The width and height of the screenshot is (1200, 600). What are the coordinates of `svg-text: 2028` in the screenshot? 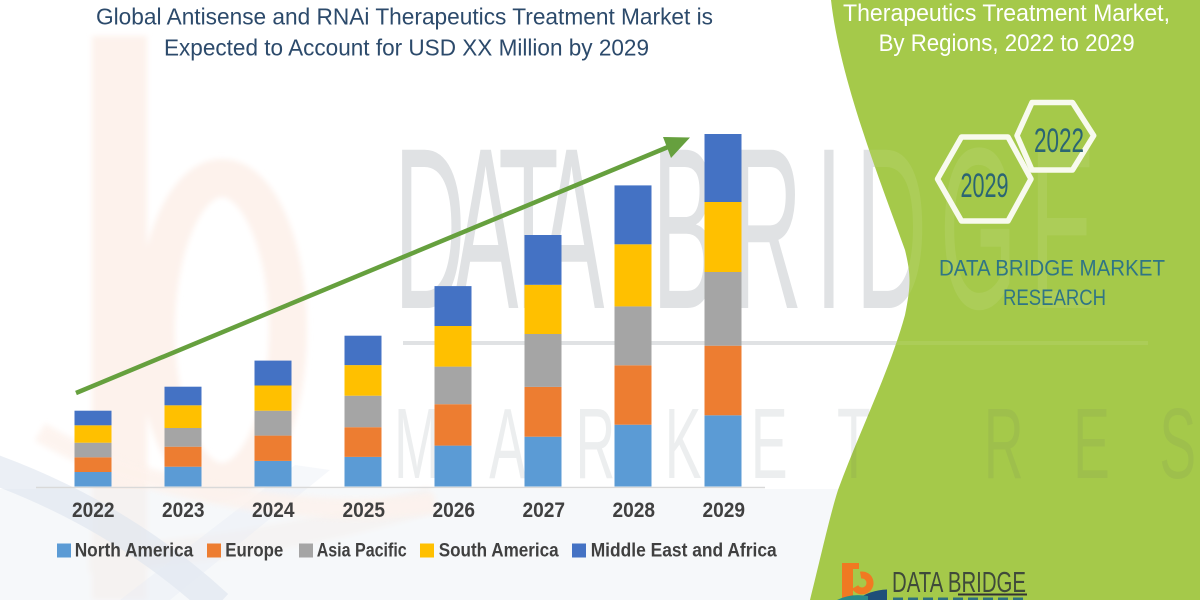 It's located at (634, 510).